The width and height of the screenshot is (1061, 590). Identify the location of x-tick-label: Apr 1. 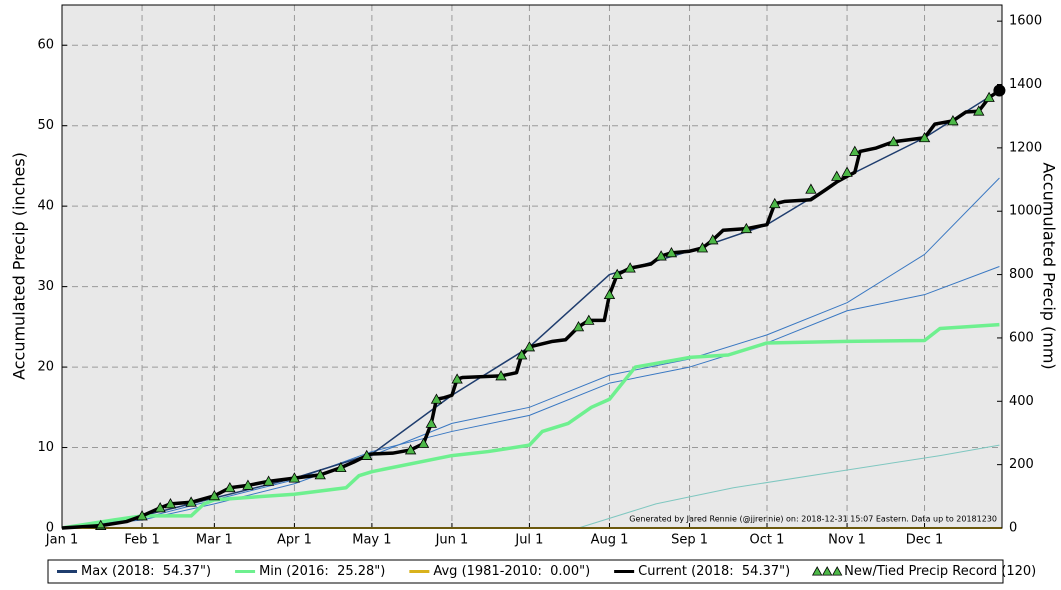
(294, 540).